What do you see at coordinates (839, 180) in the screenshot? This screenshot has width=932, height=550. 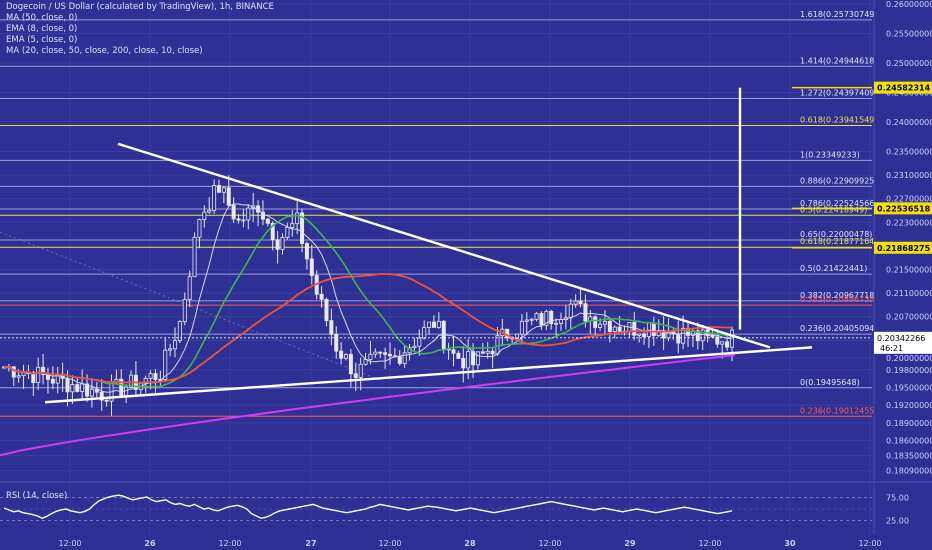 I see `fib-level-label: 0.886(0.22909925)` at bounding box center [839, 180].